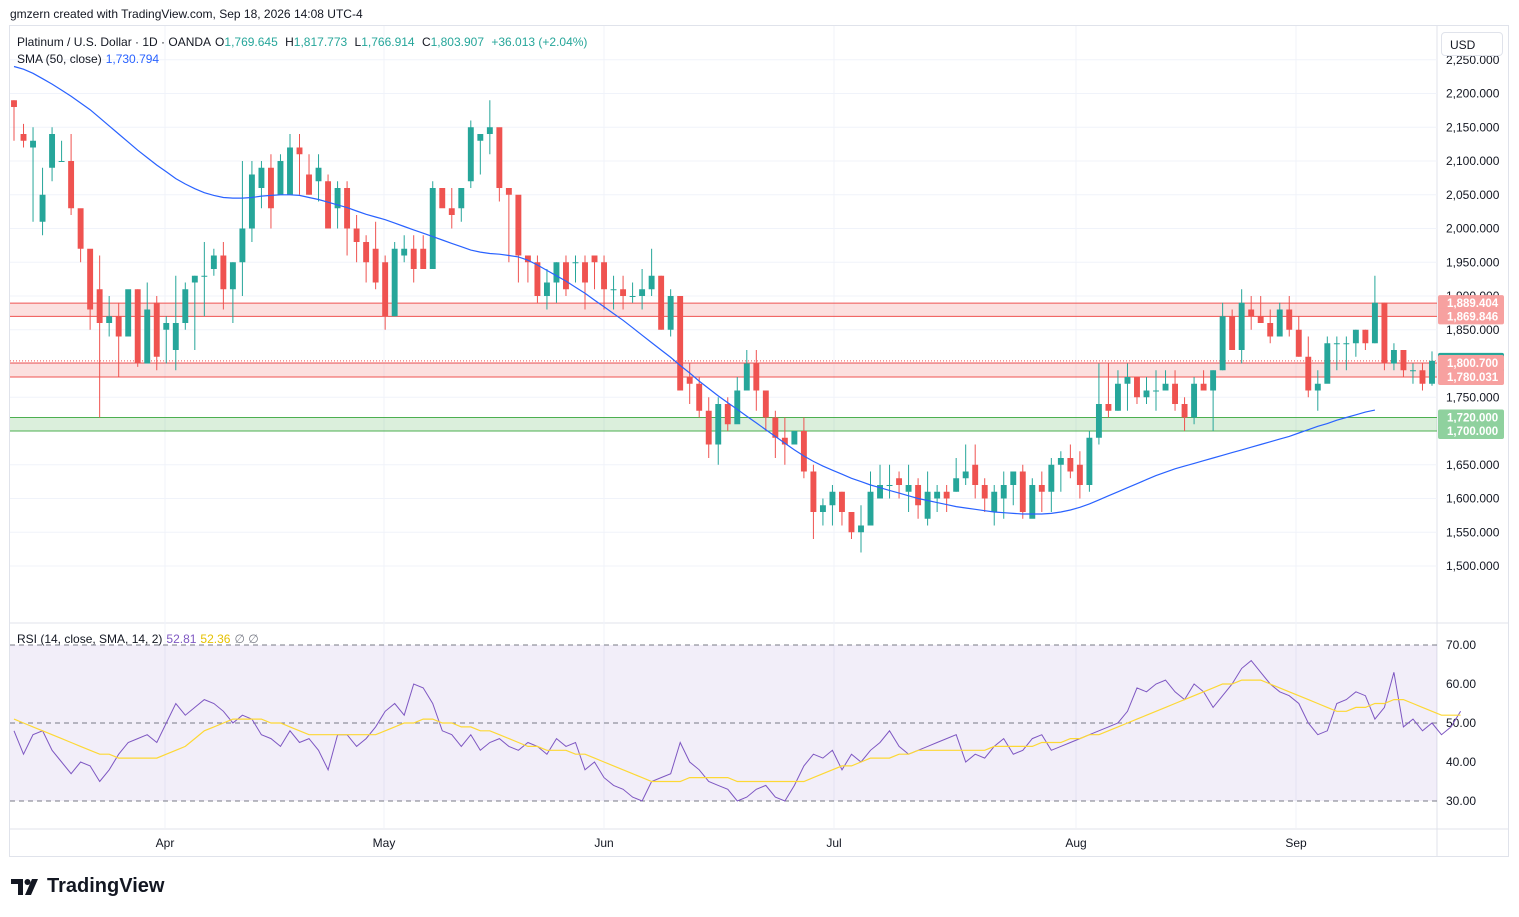  Describe the element at coordinates (1461, 762) in the screenshot. I see `rsi-tick-label: 40.00` at that location.